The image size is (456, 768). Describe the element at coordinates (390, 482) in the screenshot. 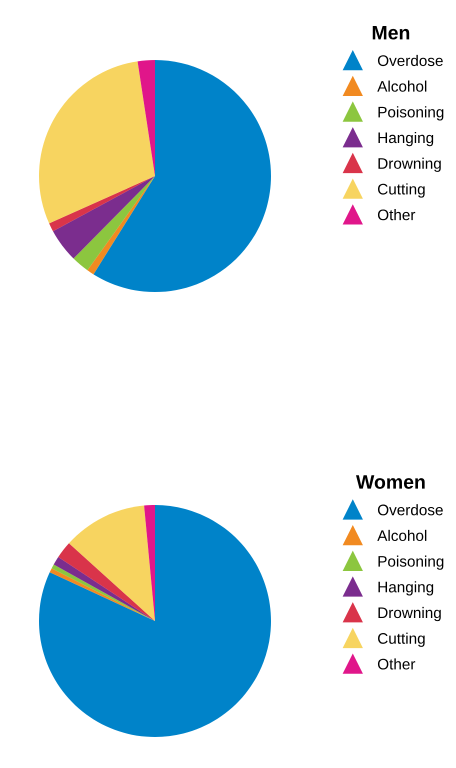

I see `legend-title: Women` at that location.